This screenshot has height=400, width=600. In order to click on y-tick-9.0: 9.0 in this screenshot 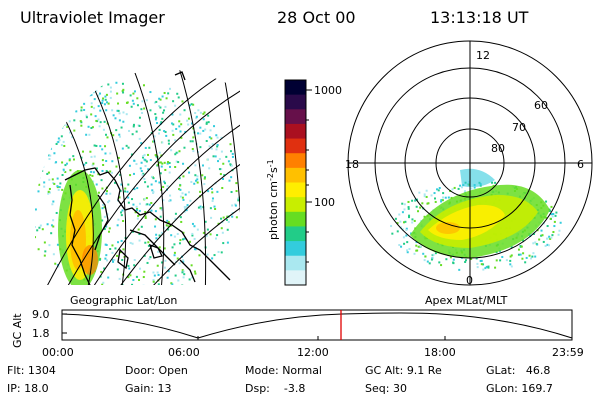, I will do `click(41, 314)`.